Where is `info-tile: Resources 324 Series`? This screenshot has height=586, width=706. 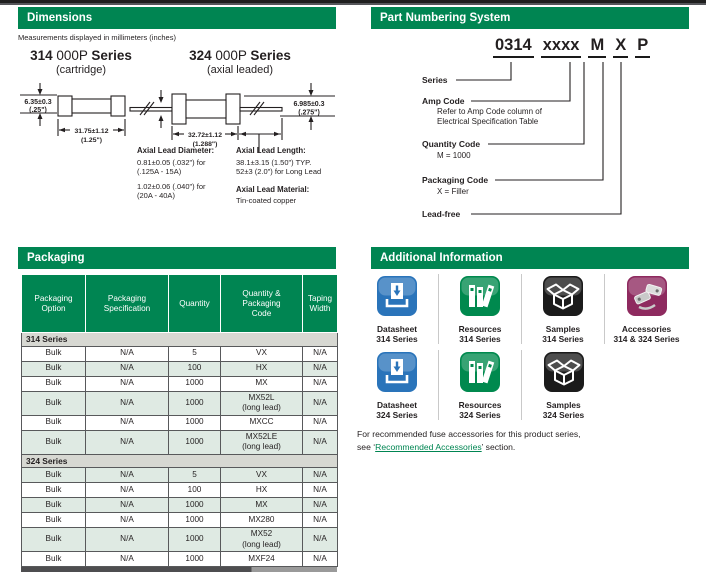
info-tile: Resources 324 Series is located at coordinates (480, 385).